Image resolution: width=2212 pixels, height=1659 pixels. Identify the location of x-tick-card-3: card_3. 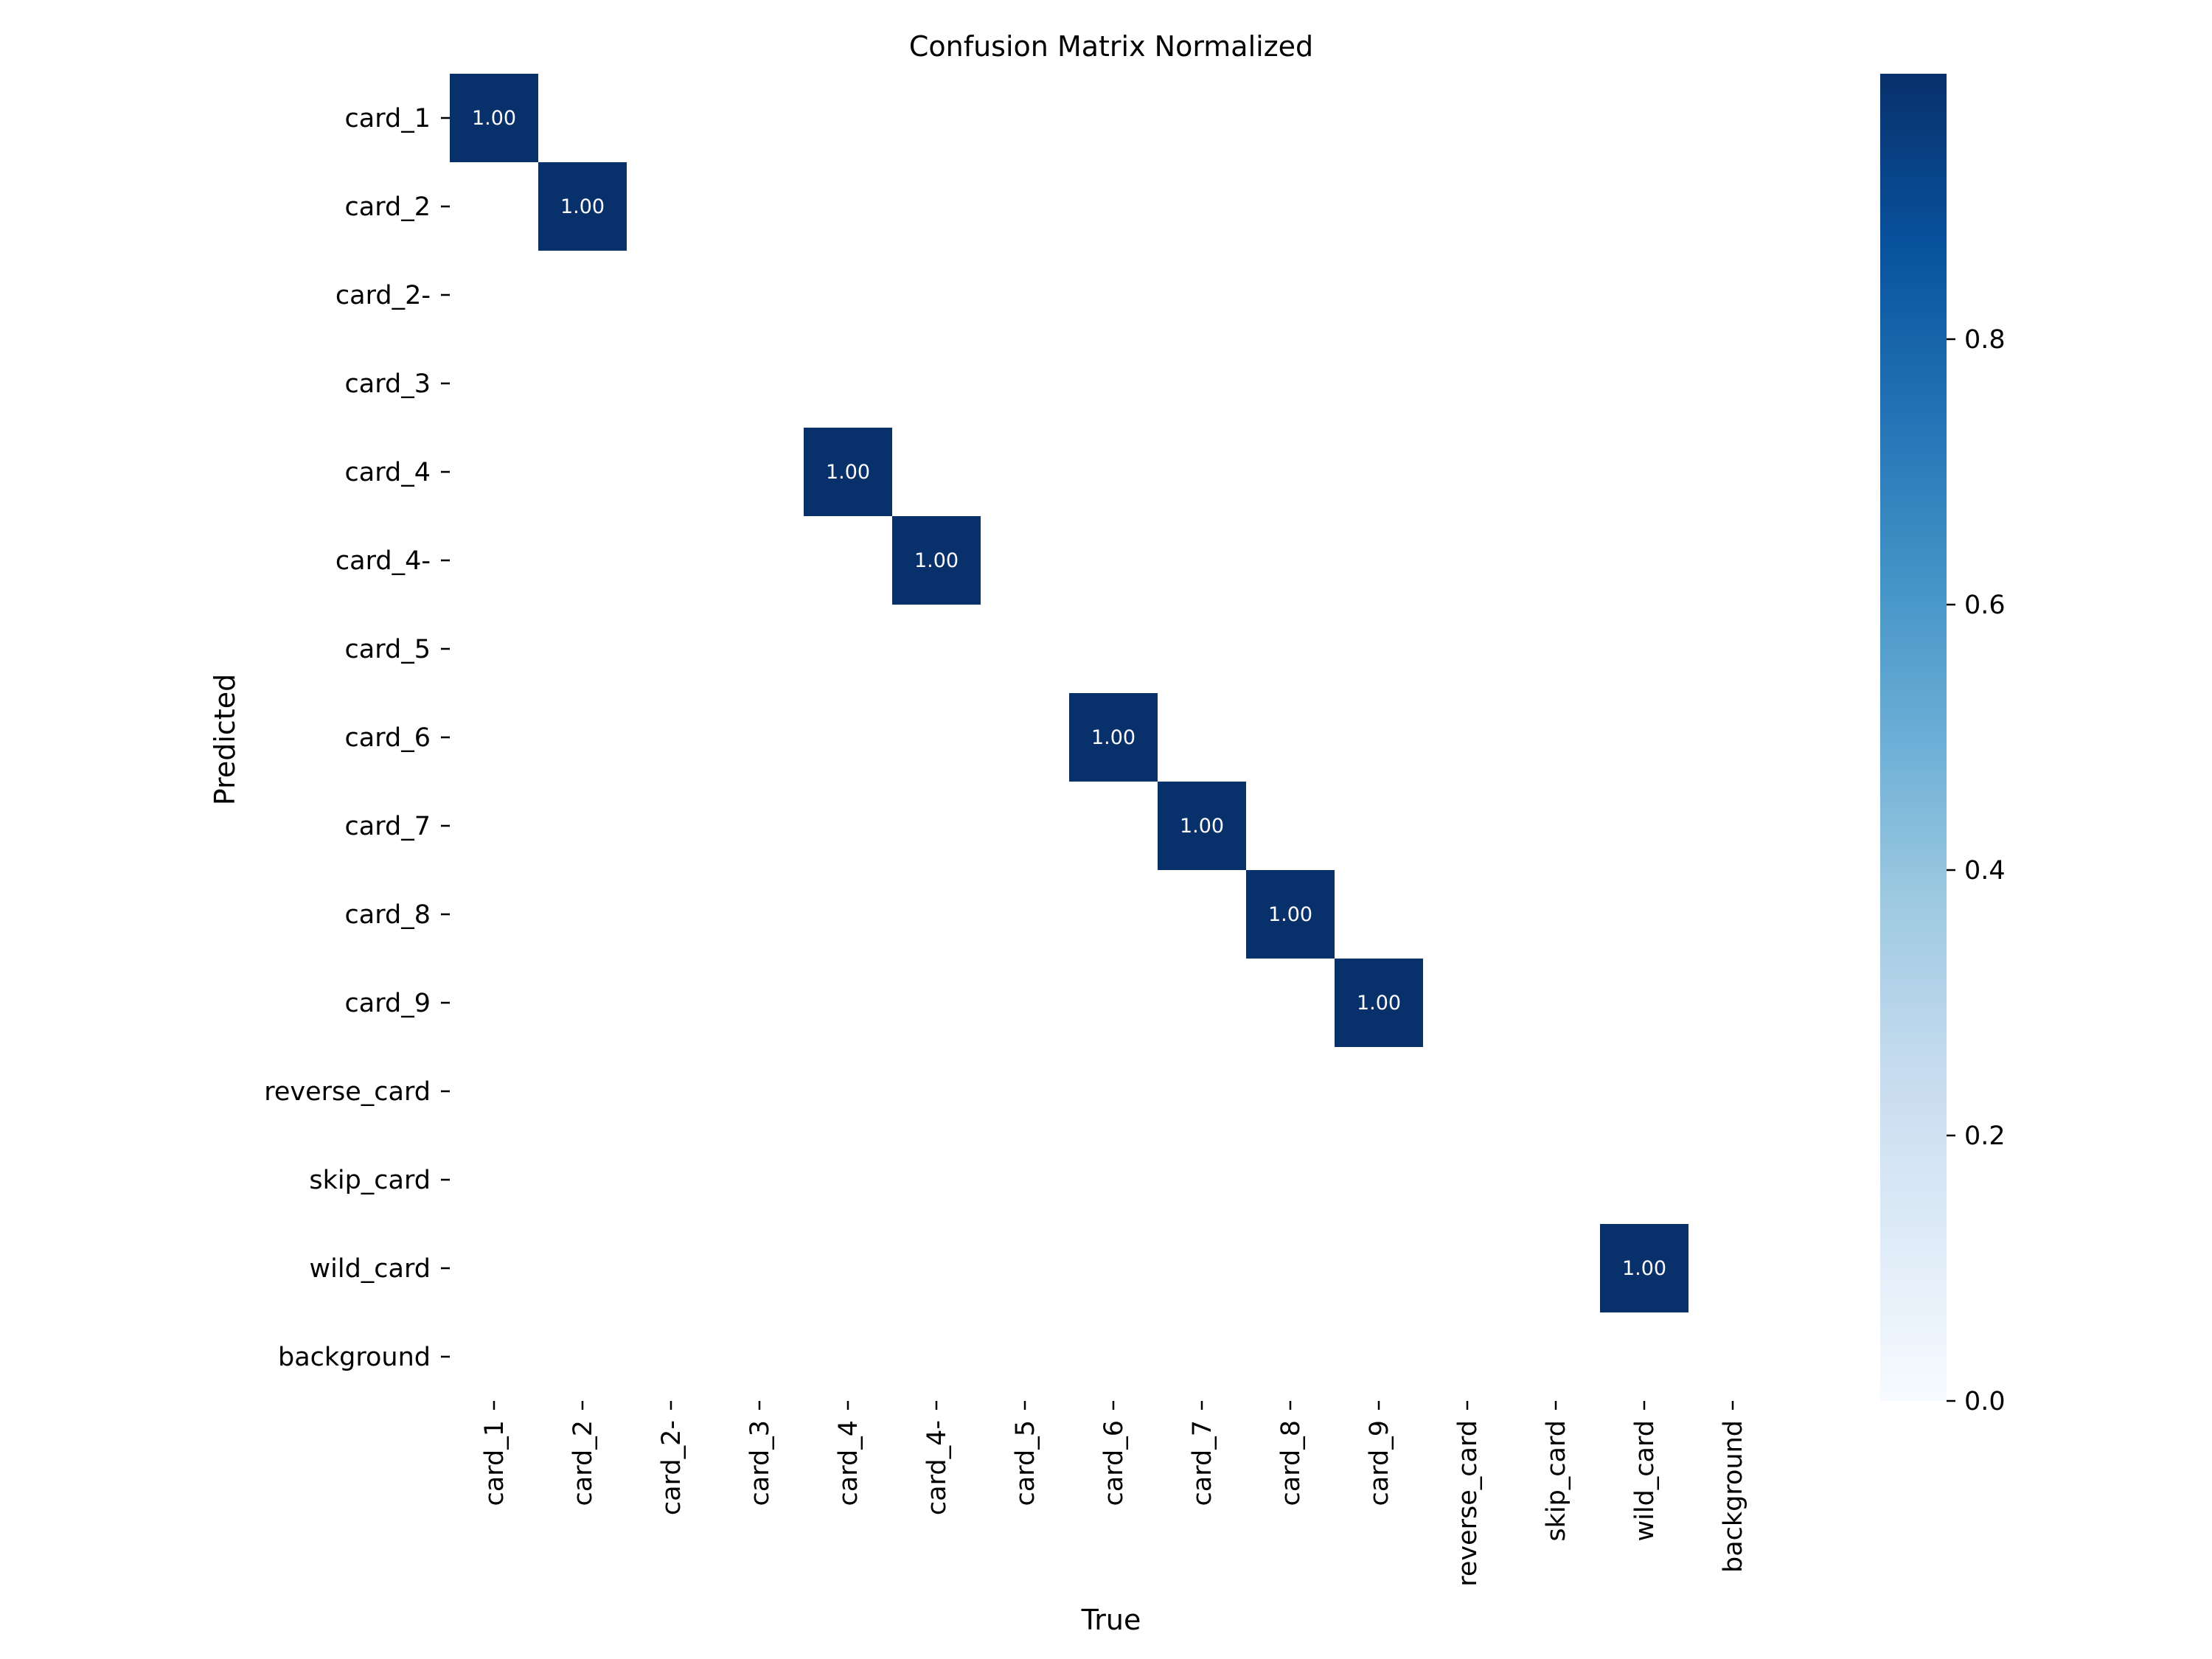
(760, 1453).